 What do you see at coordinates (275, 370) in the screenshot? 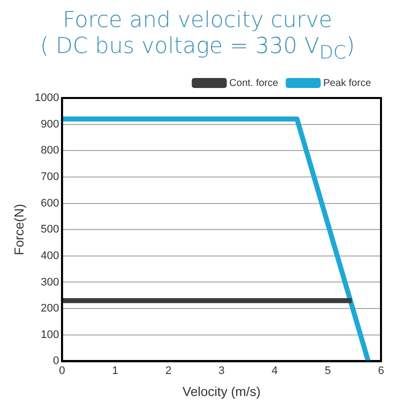
I see `x-tick-label: 4` at bounding box center [275, 370].